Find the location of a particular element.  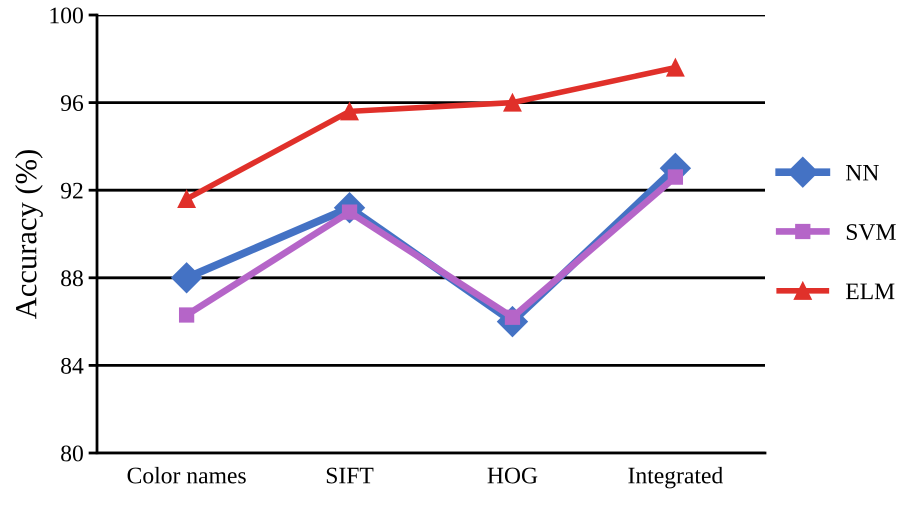

y-axis-title: Accuracy (%) is located at coordinates (29, 234).